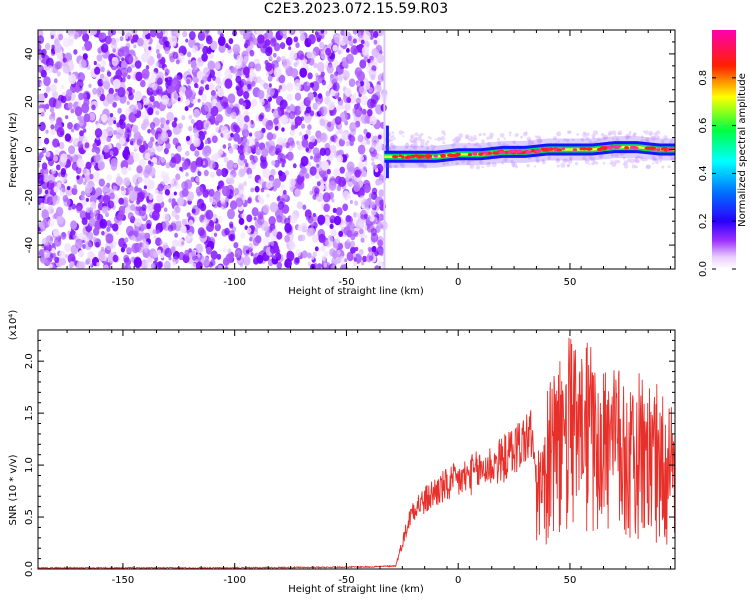 This screenshot has height=600, width=750. I want to click on colorbar-tick-label: 0.0, so click(703, 269).